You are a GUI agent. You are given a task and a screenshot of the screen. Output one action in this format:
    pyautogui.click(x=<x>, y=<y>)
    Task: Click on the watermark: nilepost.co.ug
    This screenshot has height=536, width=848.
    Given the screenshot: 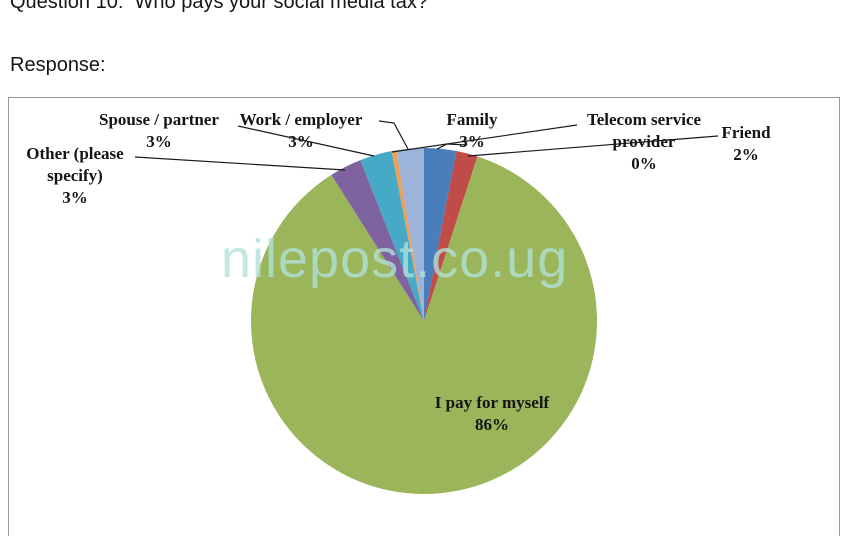 What is the action you would take?
    pyautogui.click(x=395, y=259)
    